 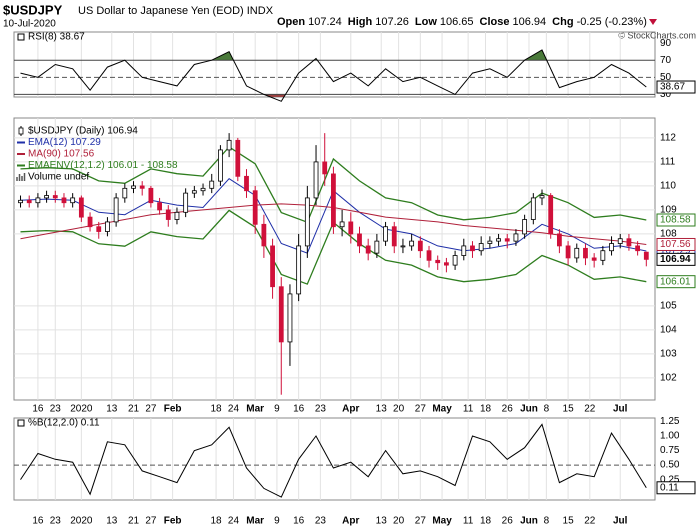 What do you see at coordinates (666, 94) in the screenshot?
I see `y-tick-label: 30` at bounding box center [666, 94].